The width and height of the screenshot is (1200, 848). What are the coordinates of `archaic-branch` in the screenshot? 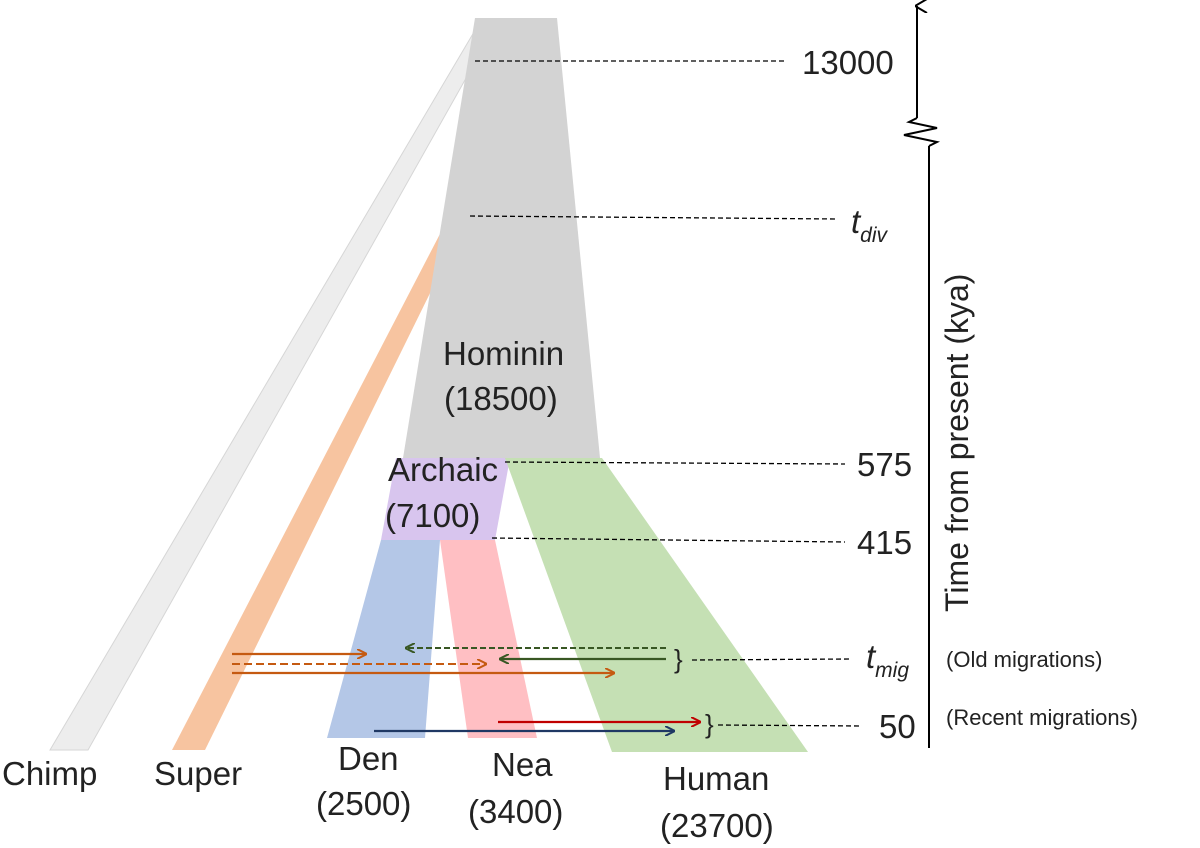 It's located at (445, 499).